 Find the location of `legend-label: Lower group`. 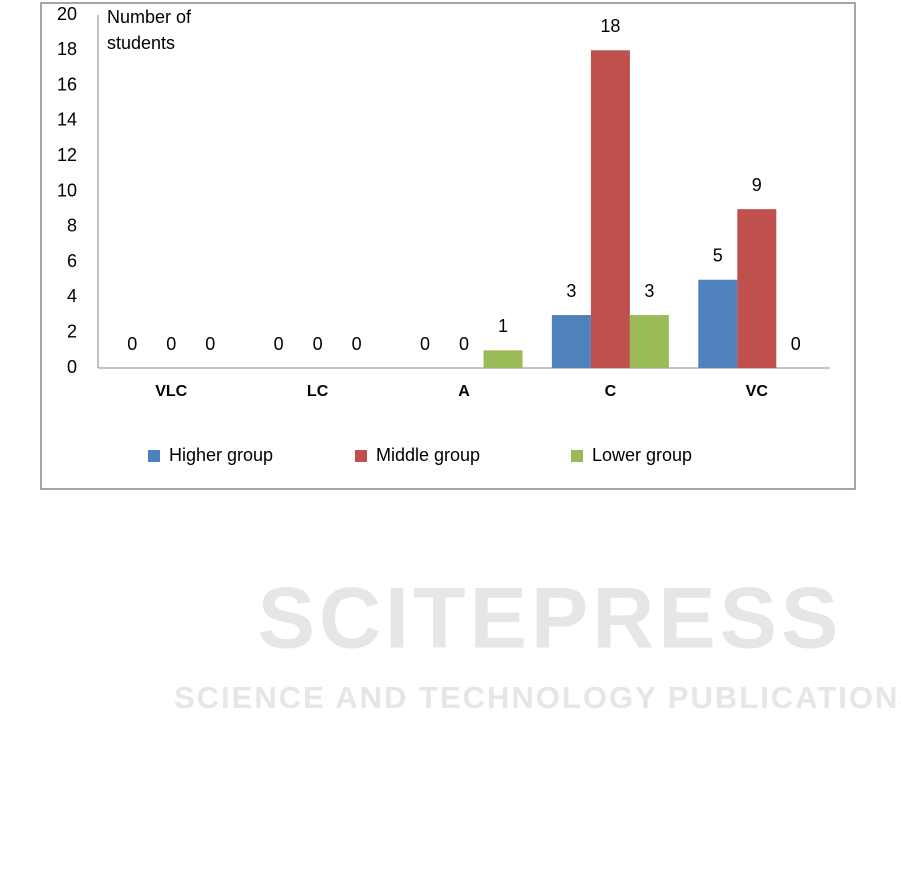

legend-label: Lower group is located at coordinates (642, 455).